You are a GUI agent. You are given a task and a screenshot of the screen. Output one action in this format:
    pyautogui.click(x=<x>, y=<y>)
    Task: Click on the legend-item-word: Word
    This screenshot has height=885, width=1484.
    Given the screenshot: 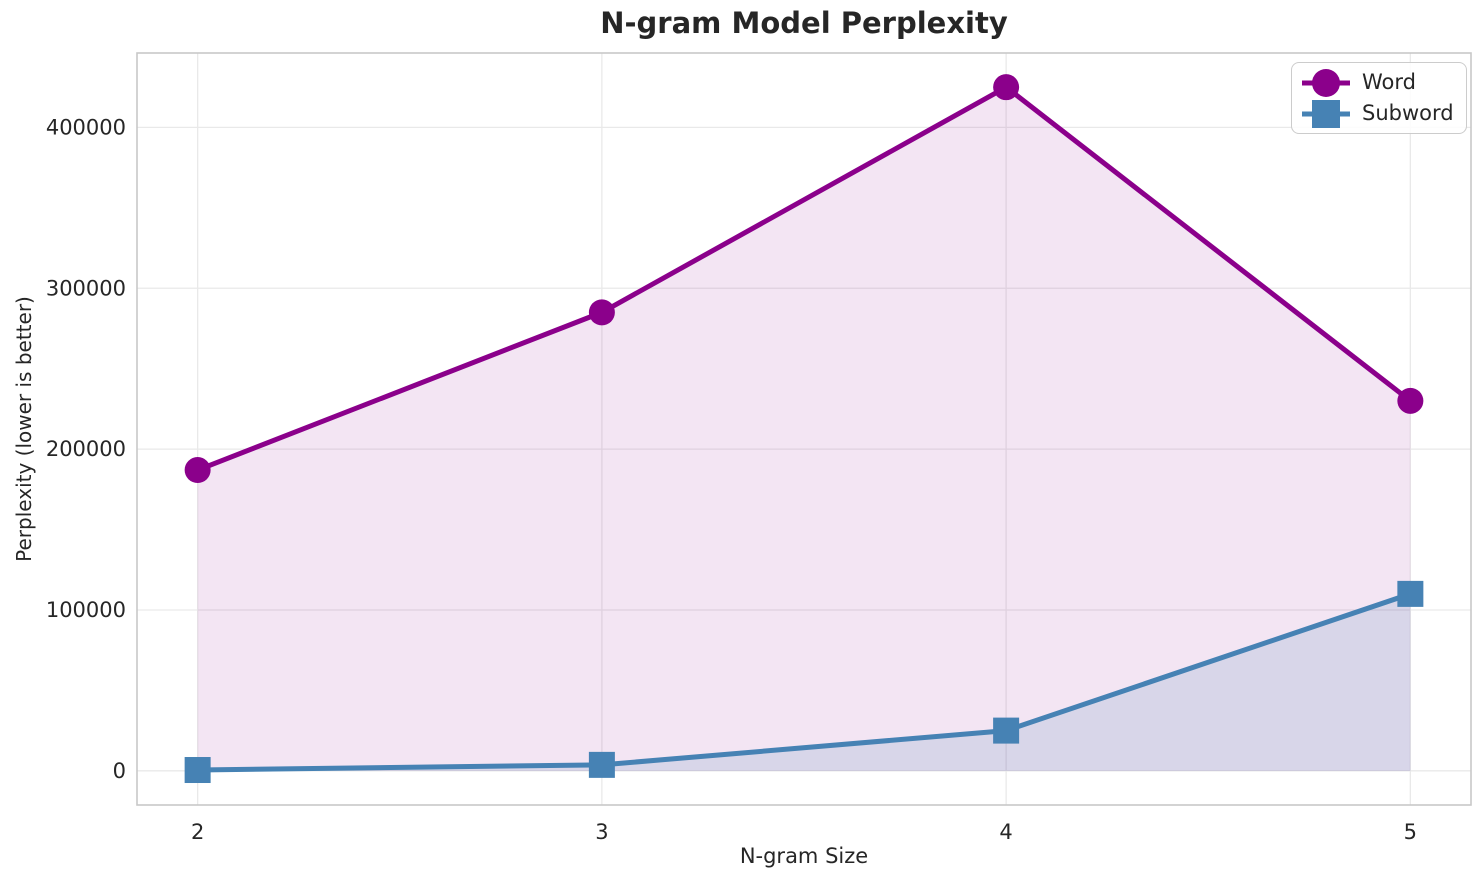 What is the action you would take?
    pyautogui.click(x=1377, y=82)
    